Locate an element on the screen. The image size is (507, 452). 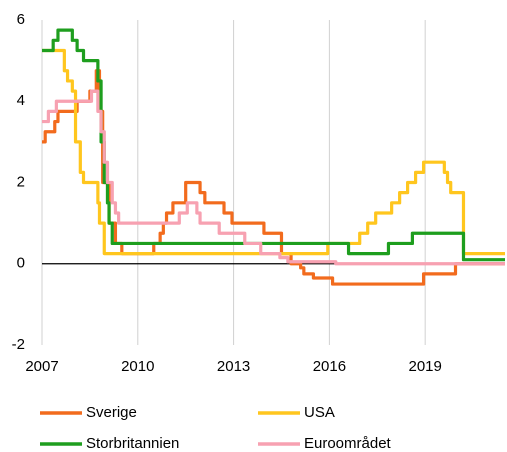
legend-label: Sverige is located at coordinates (111, 412).